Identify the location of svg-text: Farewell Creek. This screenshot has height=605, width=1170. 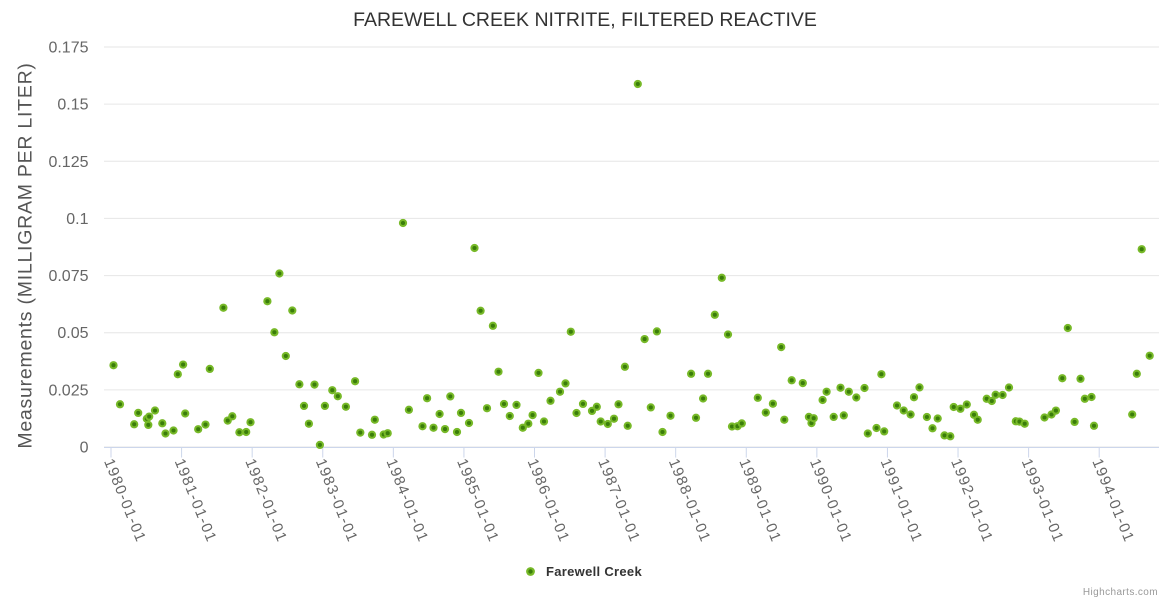
(594, 571).